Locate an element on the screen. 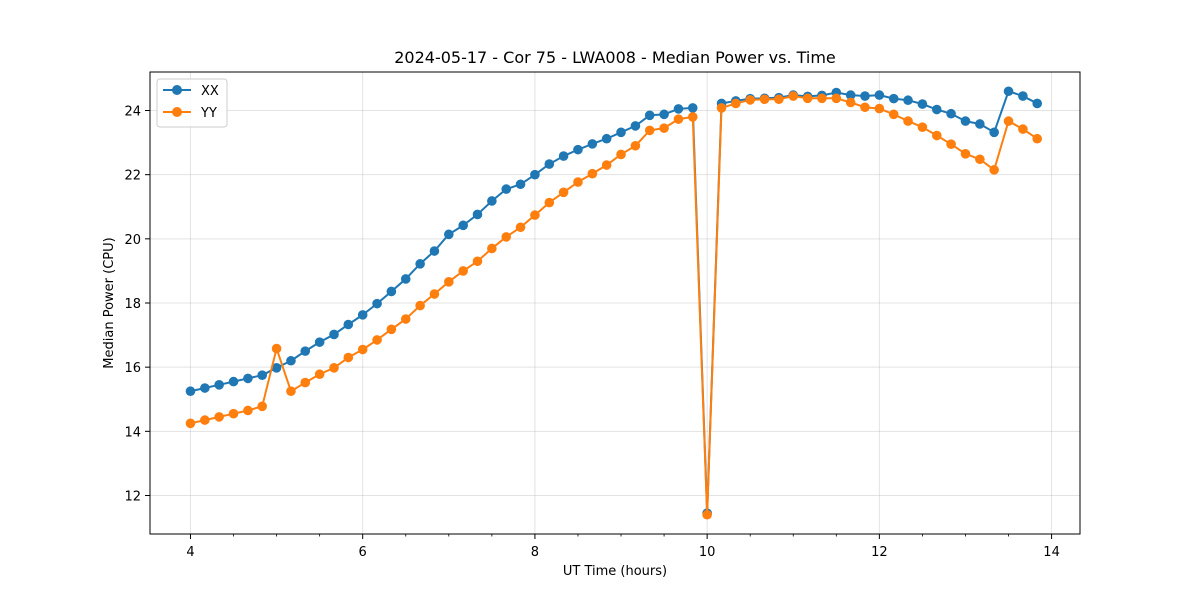  y-axis-label: Median Power (CPU) is located at coordinates (109, 302).